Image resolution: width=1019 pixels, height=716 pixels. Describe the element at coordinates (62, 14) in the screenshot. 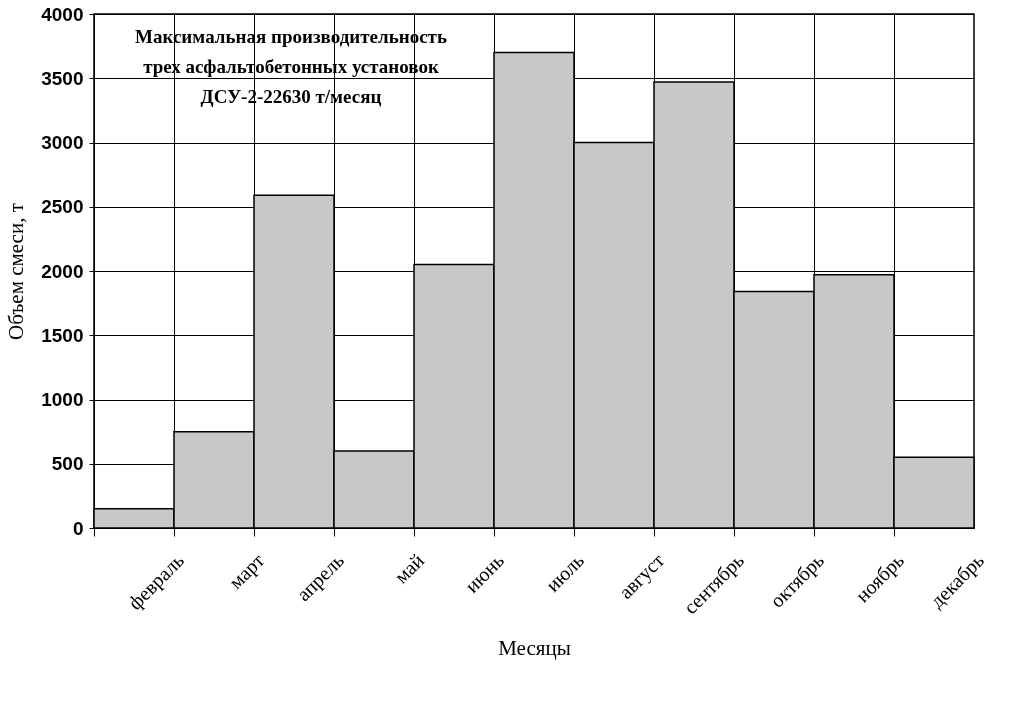

I see `y-tick-label: 4000` at that location.